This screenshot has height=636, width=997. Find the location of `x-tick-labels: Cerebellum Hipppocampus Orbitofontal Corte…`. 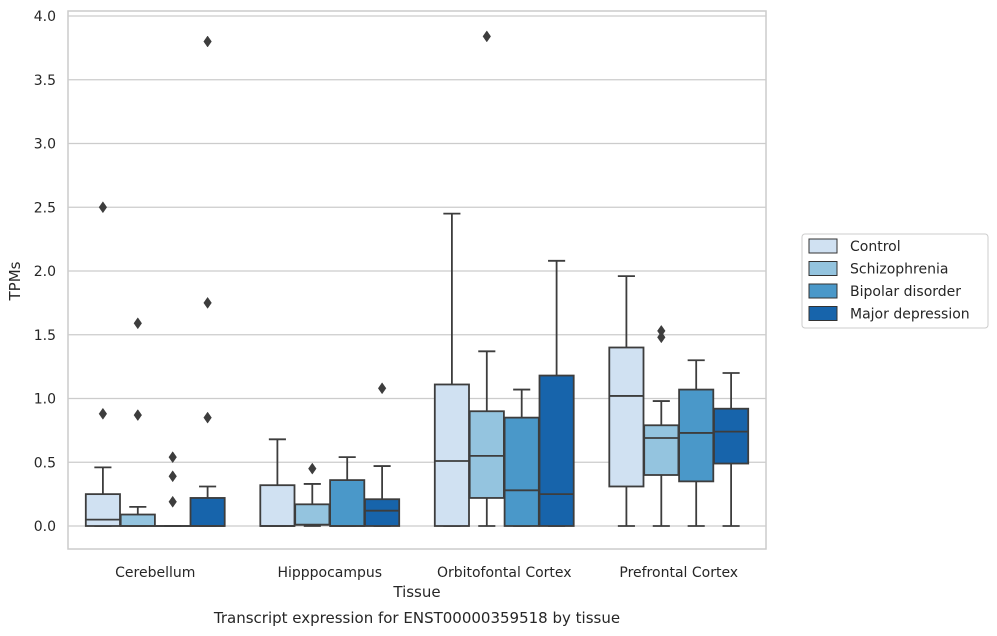

x-tick-labels: Cerebellum Hipppocampus Orbitofontal Corte… is located at coordinates (426, 573).